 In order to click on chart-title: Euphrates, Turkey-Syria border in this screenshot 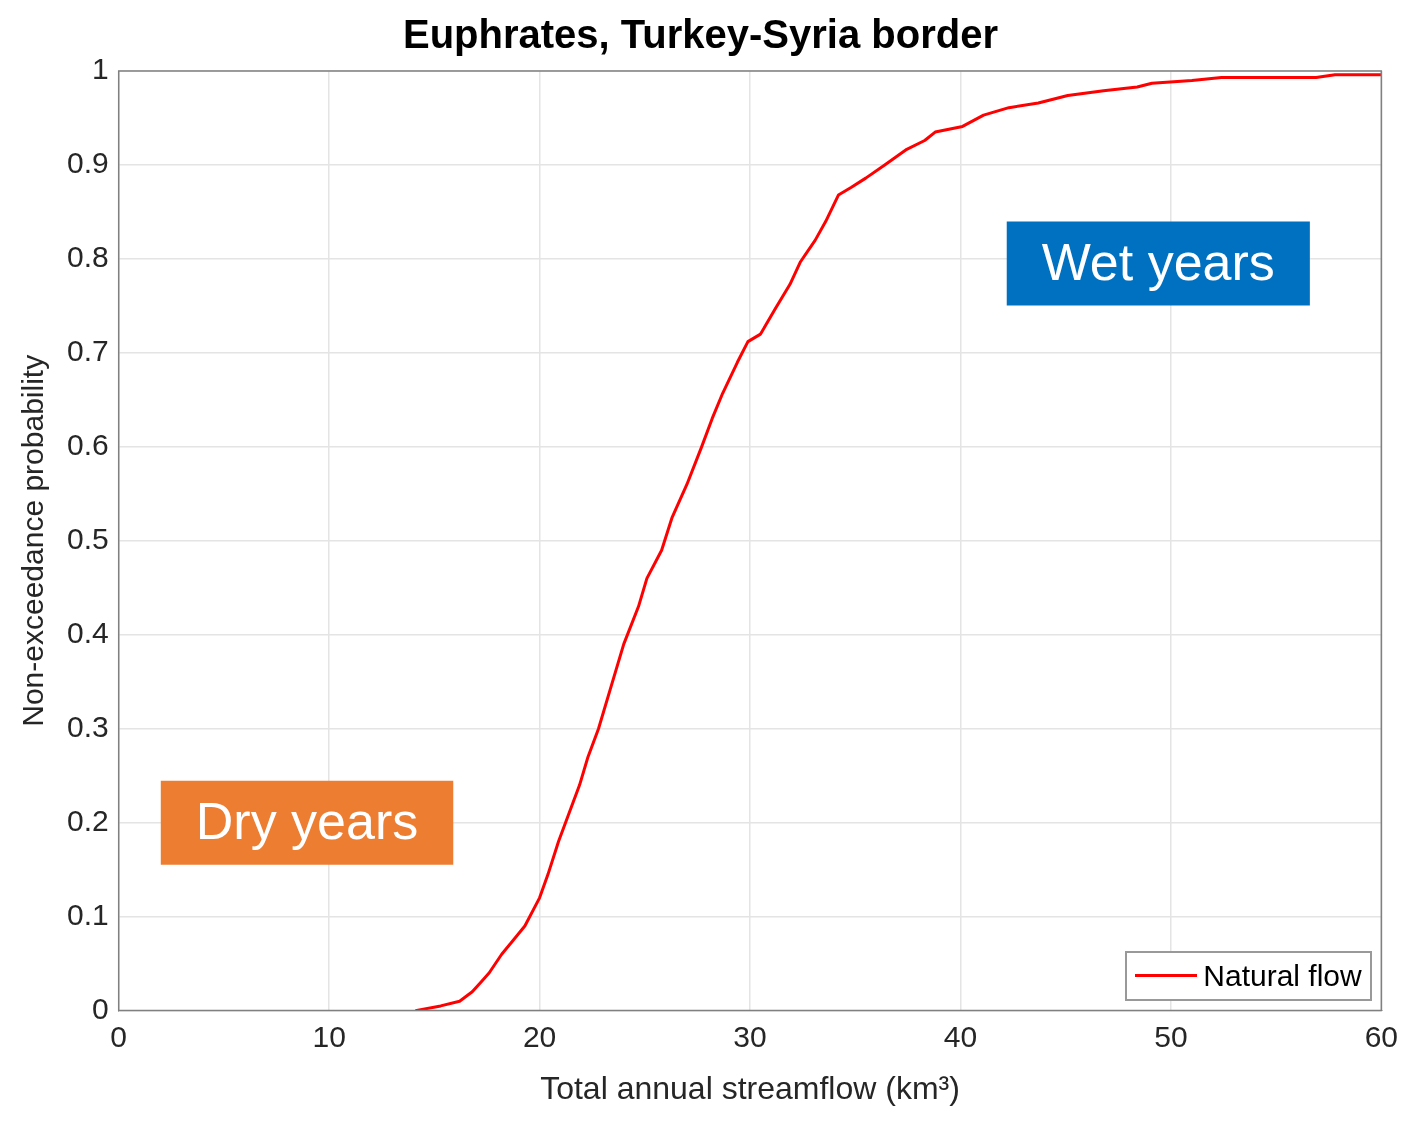, I will do `click(700, 34)`.